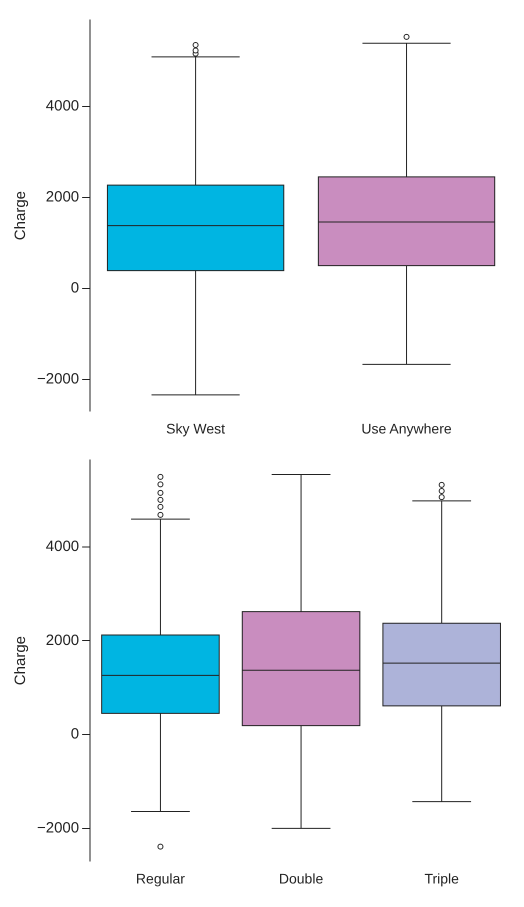 Image resolution: width=524 pixels, height=907 pixels. I want to click on x-tick-label: Regular, so click(161, 878).